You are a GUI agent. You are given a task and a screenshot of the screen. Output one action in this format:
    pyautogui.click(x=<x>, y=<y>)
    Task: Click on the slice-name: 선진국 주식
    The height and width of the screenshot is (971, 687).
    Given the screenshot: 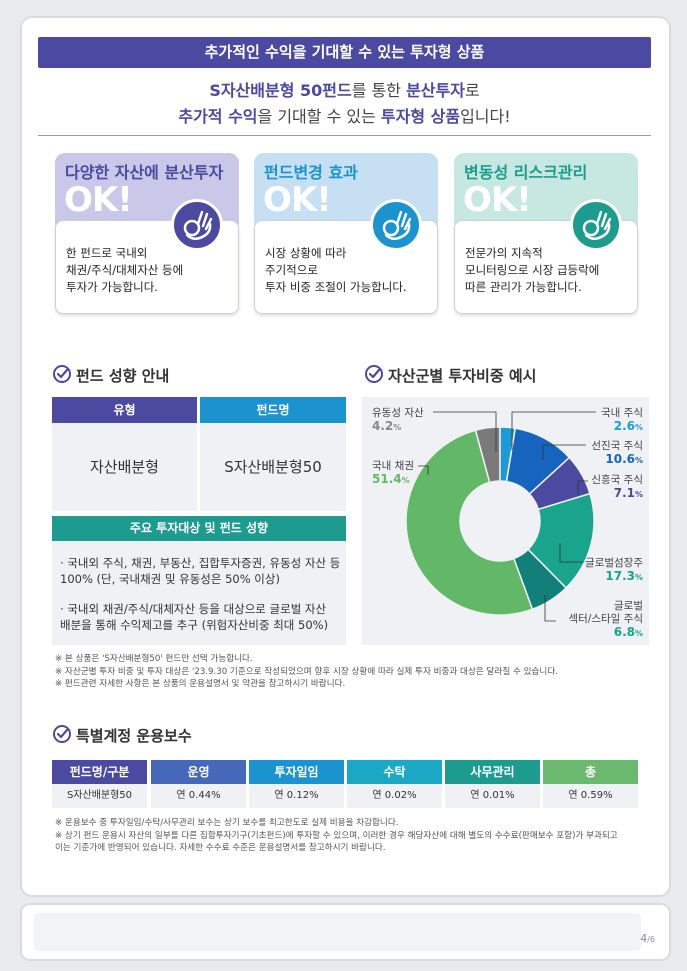 What is the action you would take?
    pyautogui.click(x=617, y=446)
    